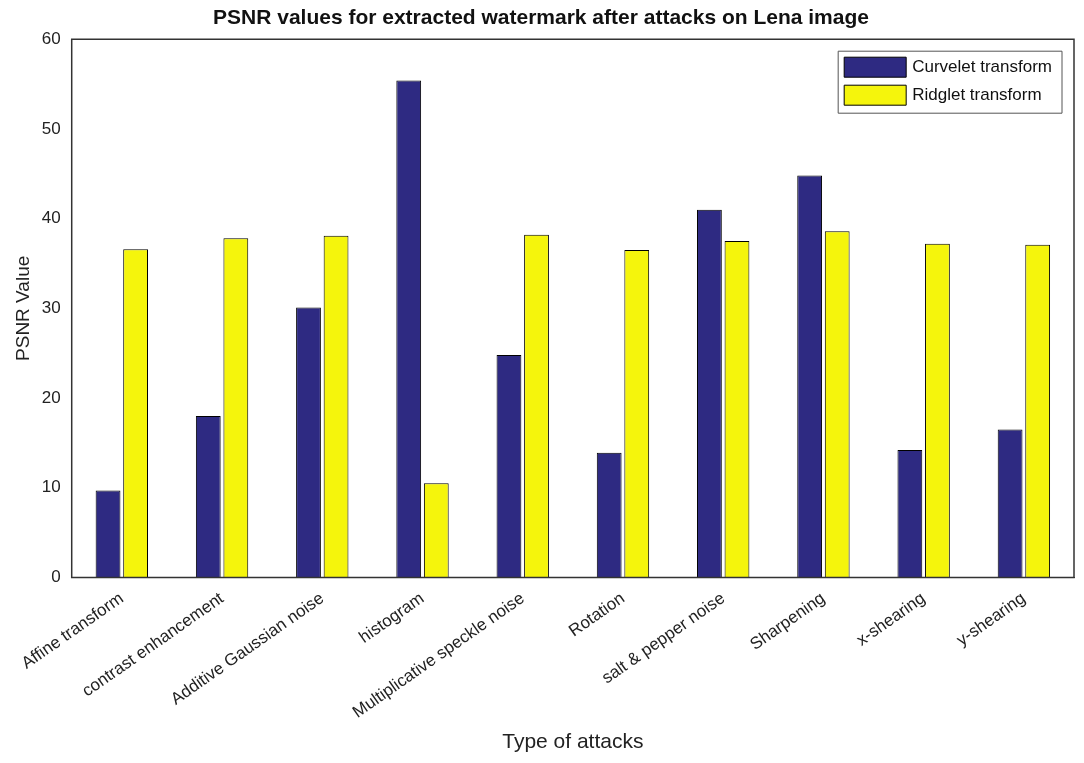 This screenshot has height=763, width=1084. Describe the element at coordinates (573, 741) in the screenshot. I see `x-axis-title: Type of attacks` at that location.